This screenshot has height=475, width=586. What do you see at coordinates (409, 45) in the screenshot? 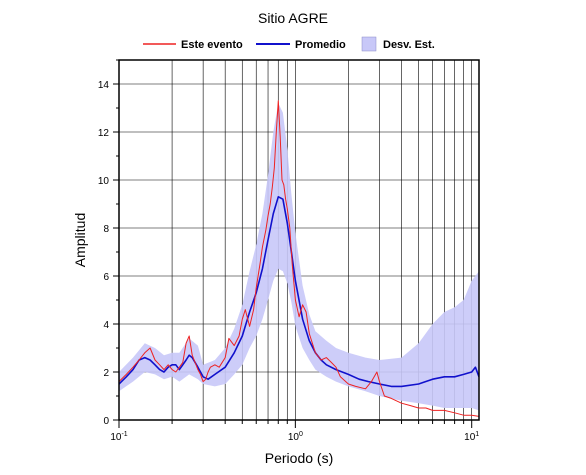
I see `legend-label-desv-est: Desv. Est.` at bounding box center [409, 45].